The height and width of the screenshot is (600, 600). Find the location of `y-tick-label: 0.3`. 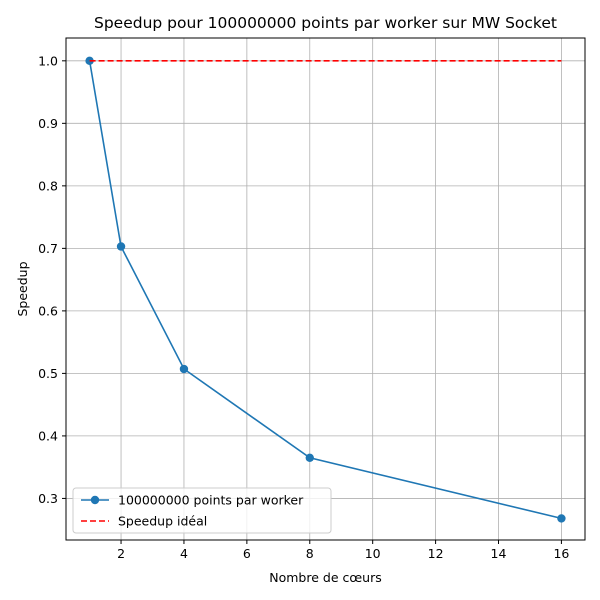

y-tick-label: 0.3 is located at coordinates (48, 498).